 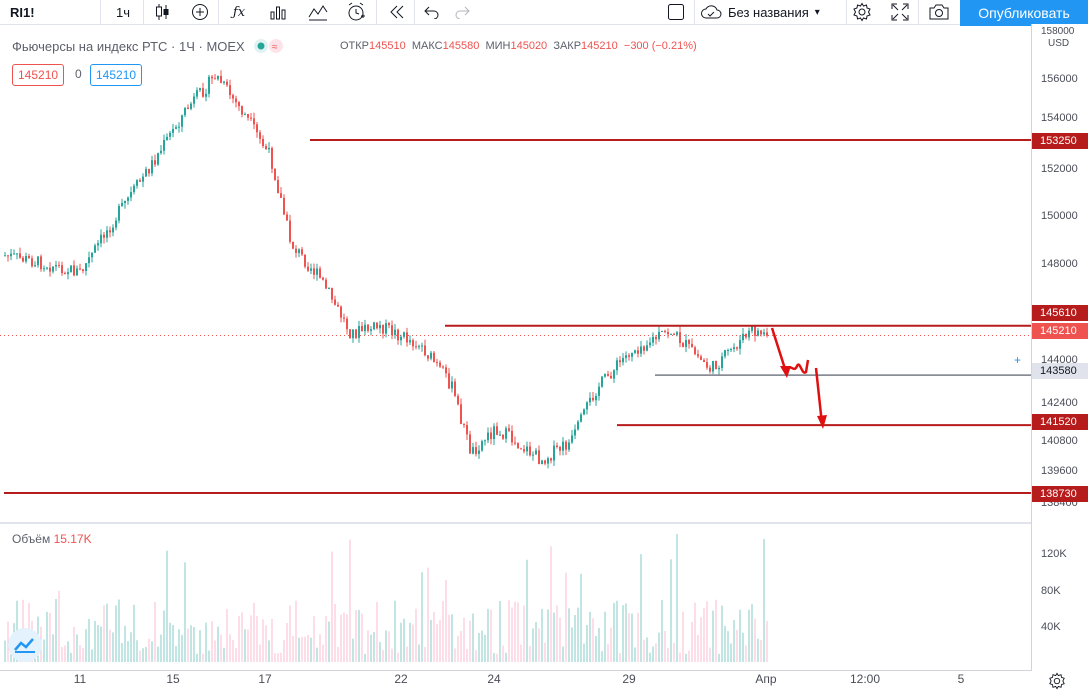 I want to click on axis-settings-gear-icon, so click(x=1057, y=683).